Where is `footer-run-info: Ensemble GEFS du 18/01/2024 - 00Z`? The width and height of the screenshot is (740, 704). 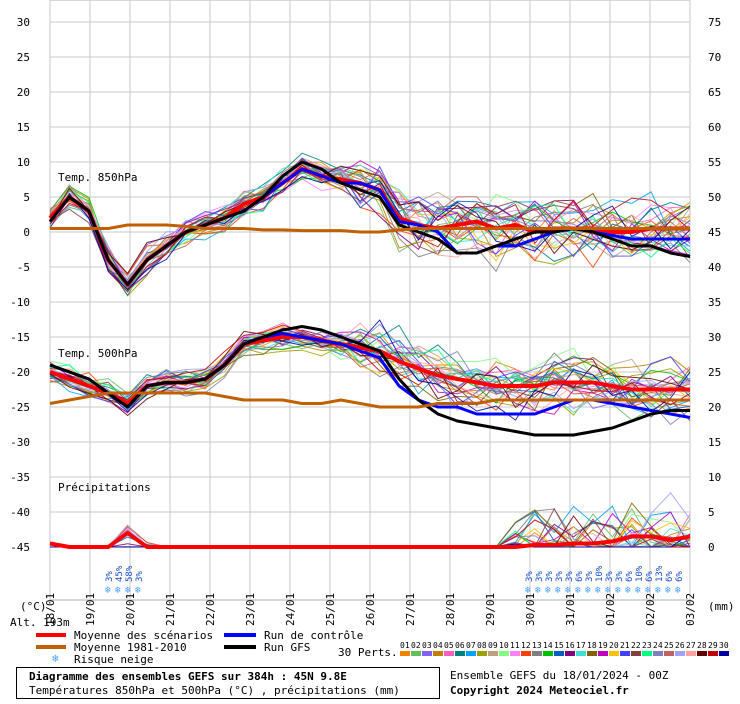 footer-run-info: Ensemble GEFS du 18/01/2024 - 00Z is located at coordinates (559, 675).